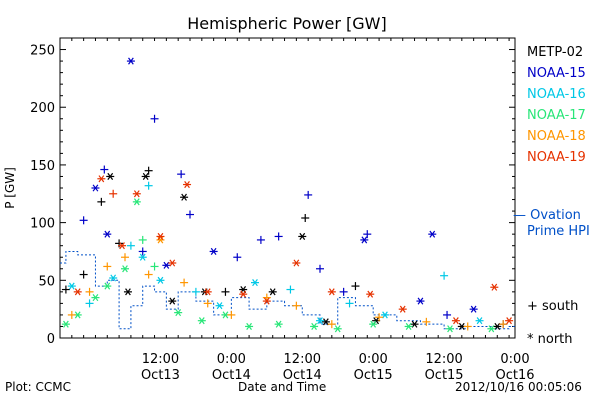 This screenshot has width=600, height=400. I want to click on legend-entry-noaa-19: NOAA-19, so click(556, 157).